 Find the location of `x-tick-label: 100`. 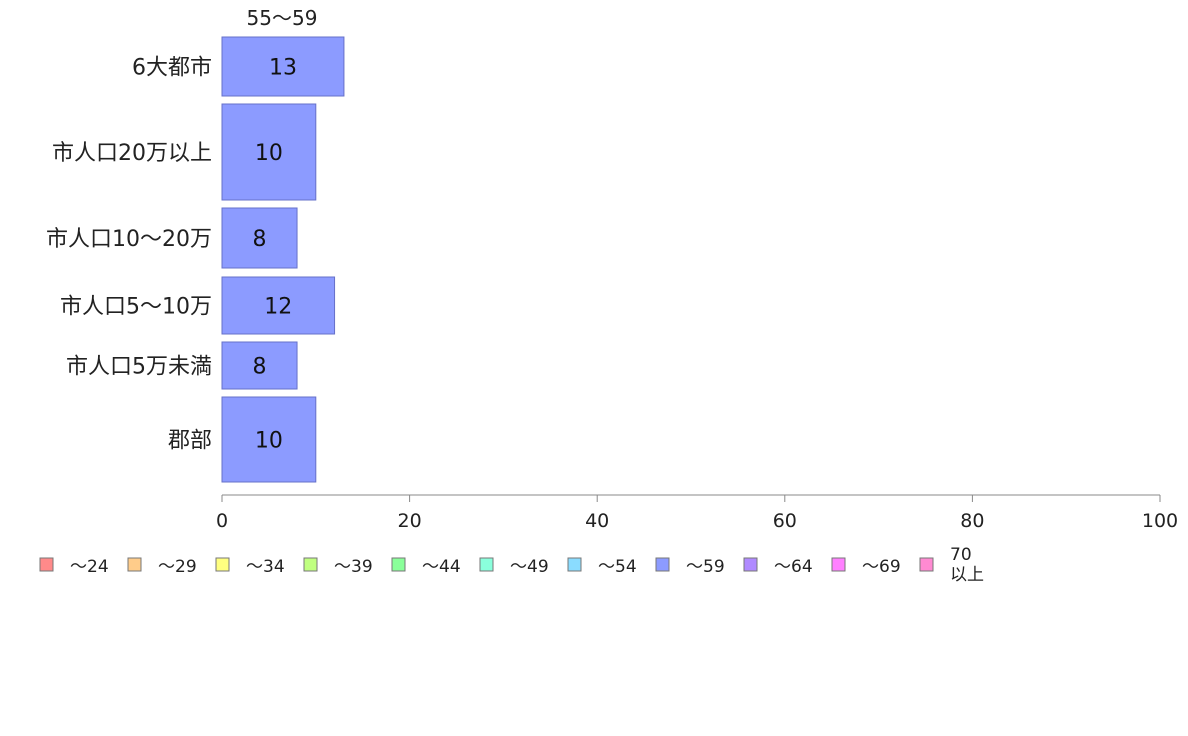

x-tick-label: 100 is located at coordinates (1160, 521).